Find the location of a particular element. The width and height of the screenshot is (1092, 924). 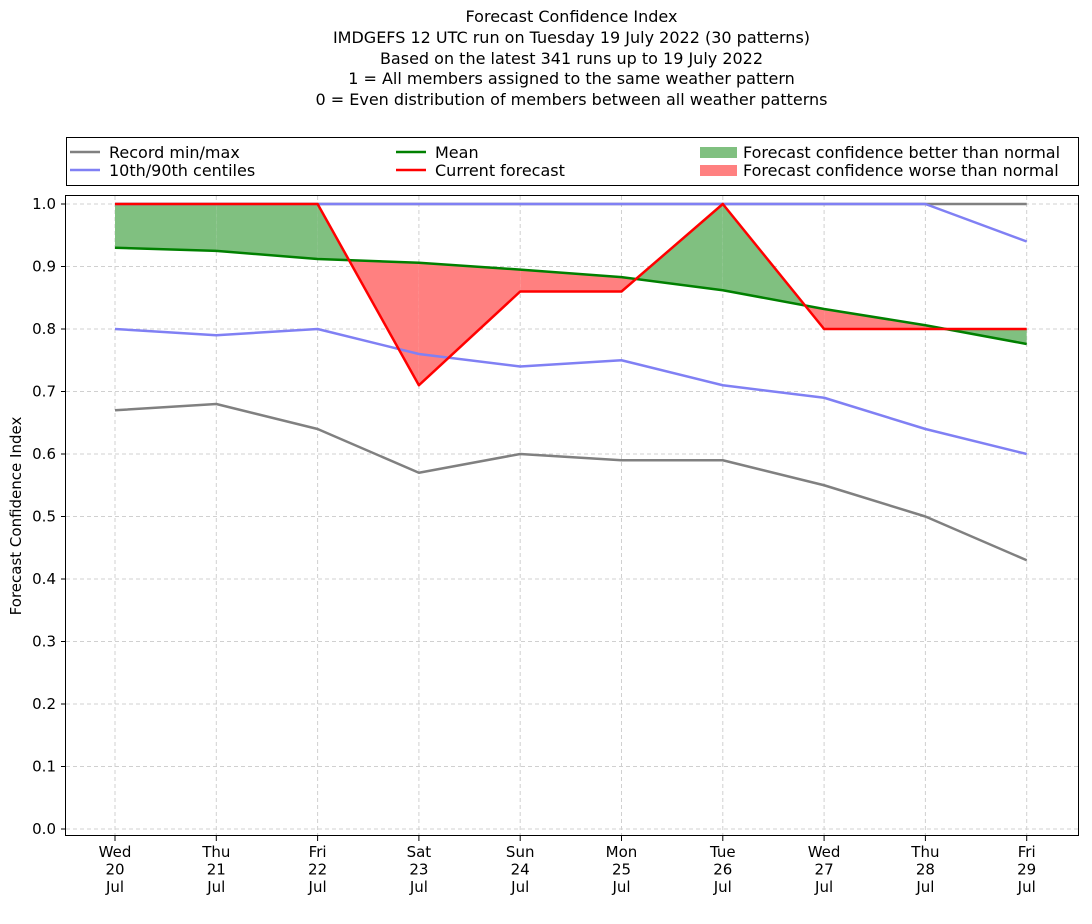

legend-swatch-better_fill is located at coordinates (718, 152).